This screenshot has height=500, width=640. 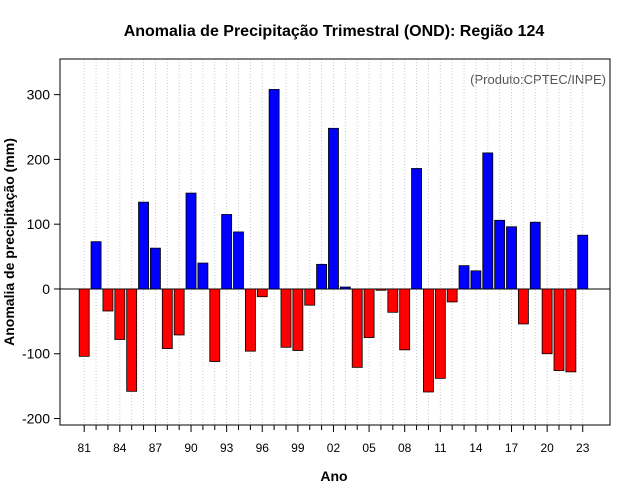 What do you see at coordinates (547, 448) in the screenshot?
I see `x-tick-label: 20` at bounding box center [547, 448].